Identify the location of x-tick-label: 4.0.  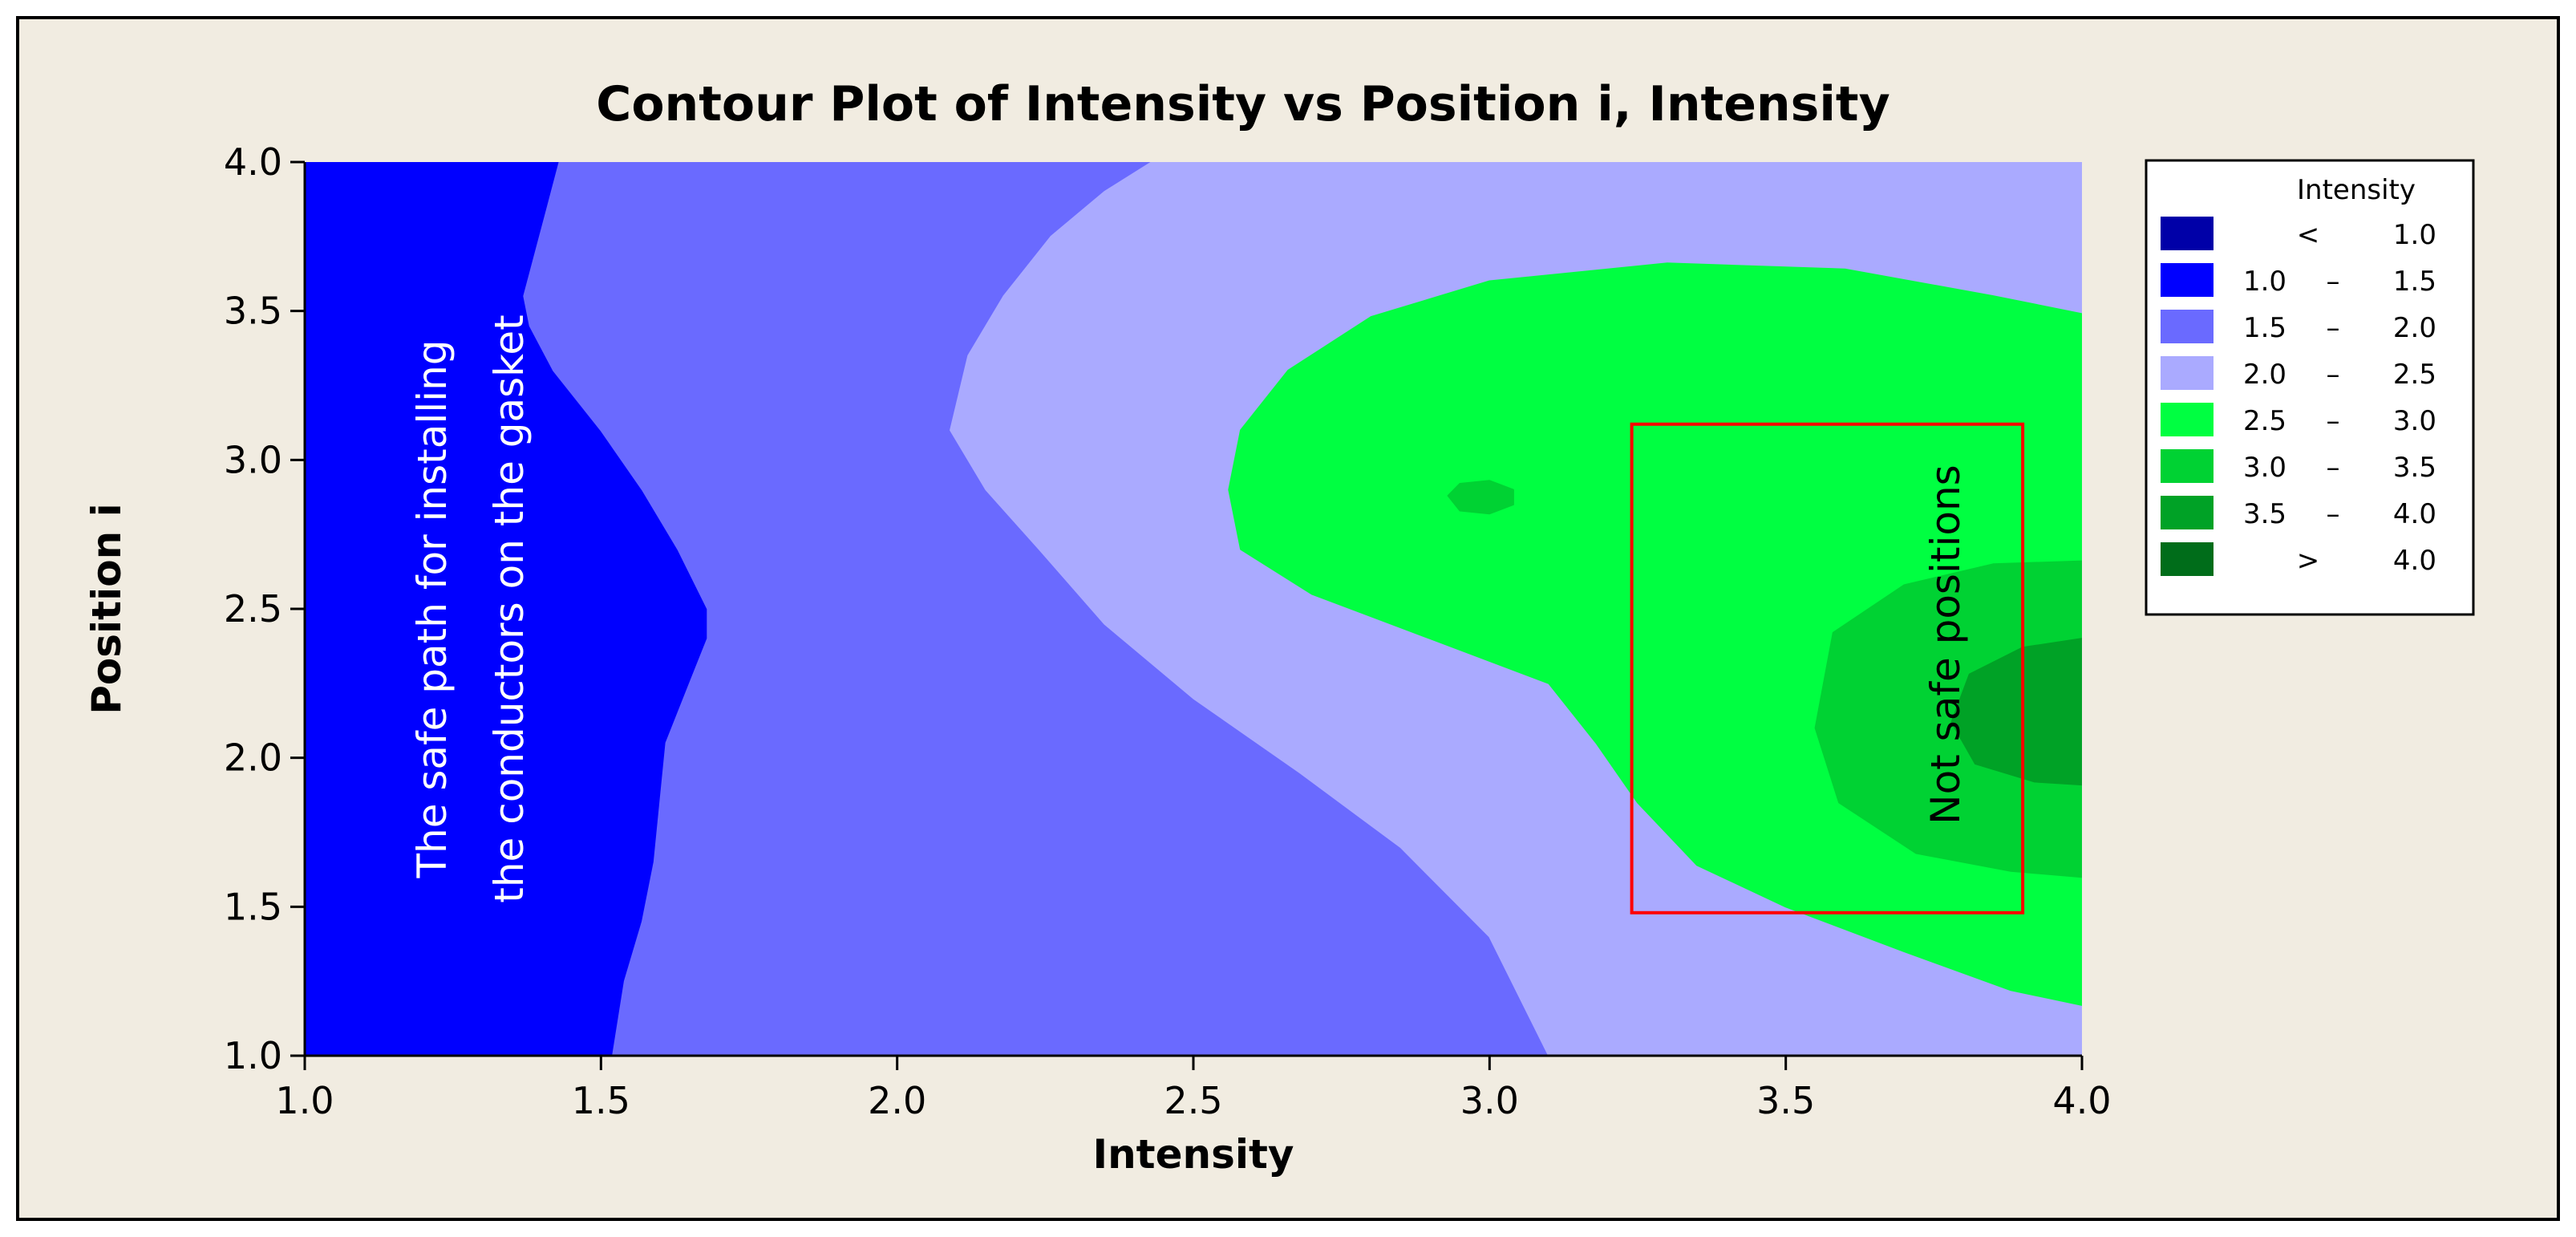
(2081, 1101).